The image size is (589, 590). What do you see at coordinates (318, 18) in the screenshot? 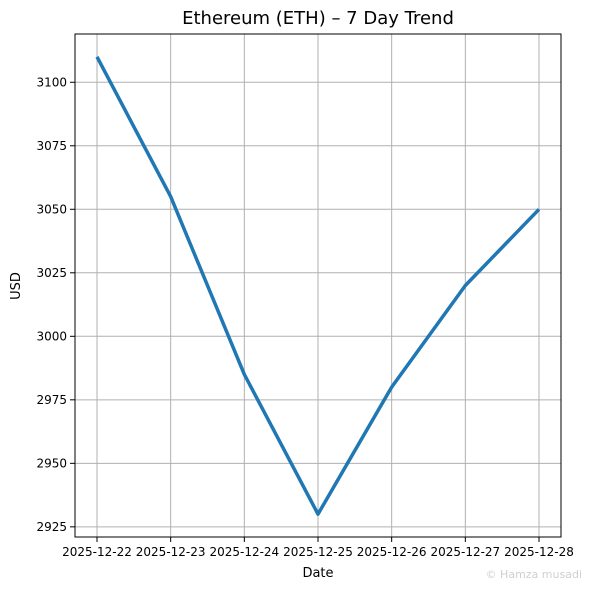
I see `chart-title: Ethereum (ETH) – 7 Day Trend` at bounding box center [318, 18].